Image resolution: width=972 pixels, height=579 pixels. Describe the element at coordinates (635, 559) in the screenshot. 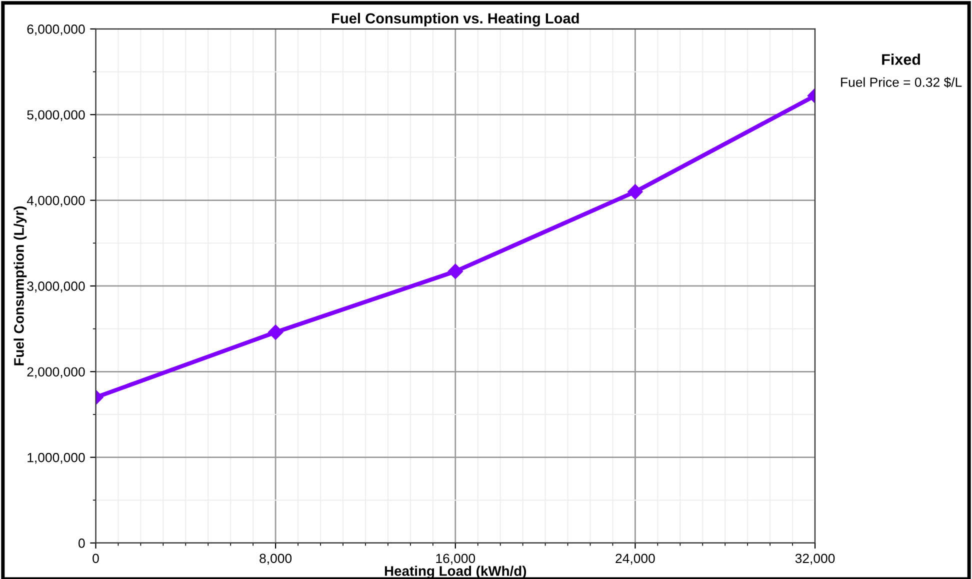

I see `x-tick-label: 24,000` at that location.